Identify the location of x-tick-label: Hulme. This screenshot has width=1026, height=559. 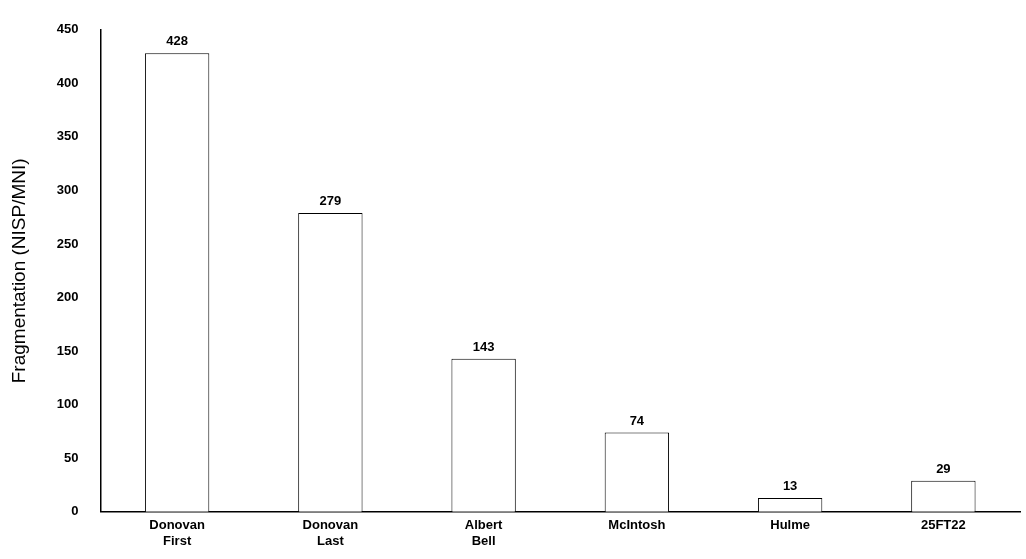
(790, 525).